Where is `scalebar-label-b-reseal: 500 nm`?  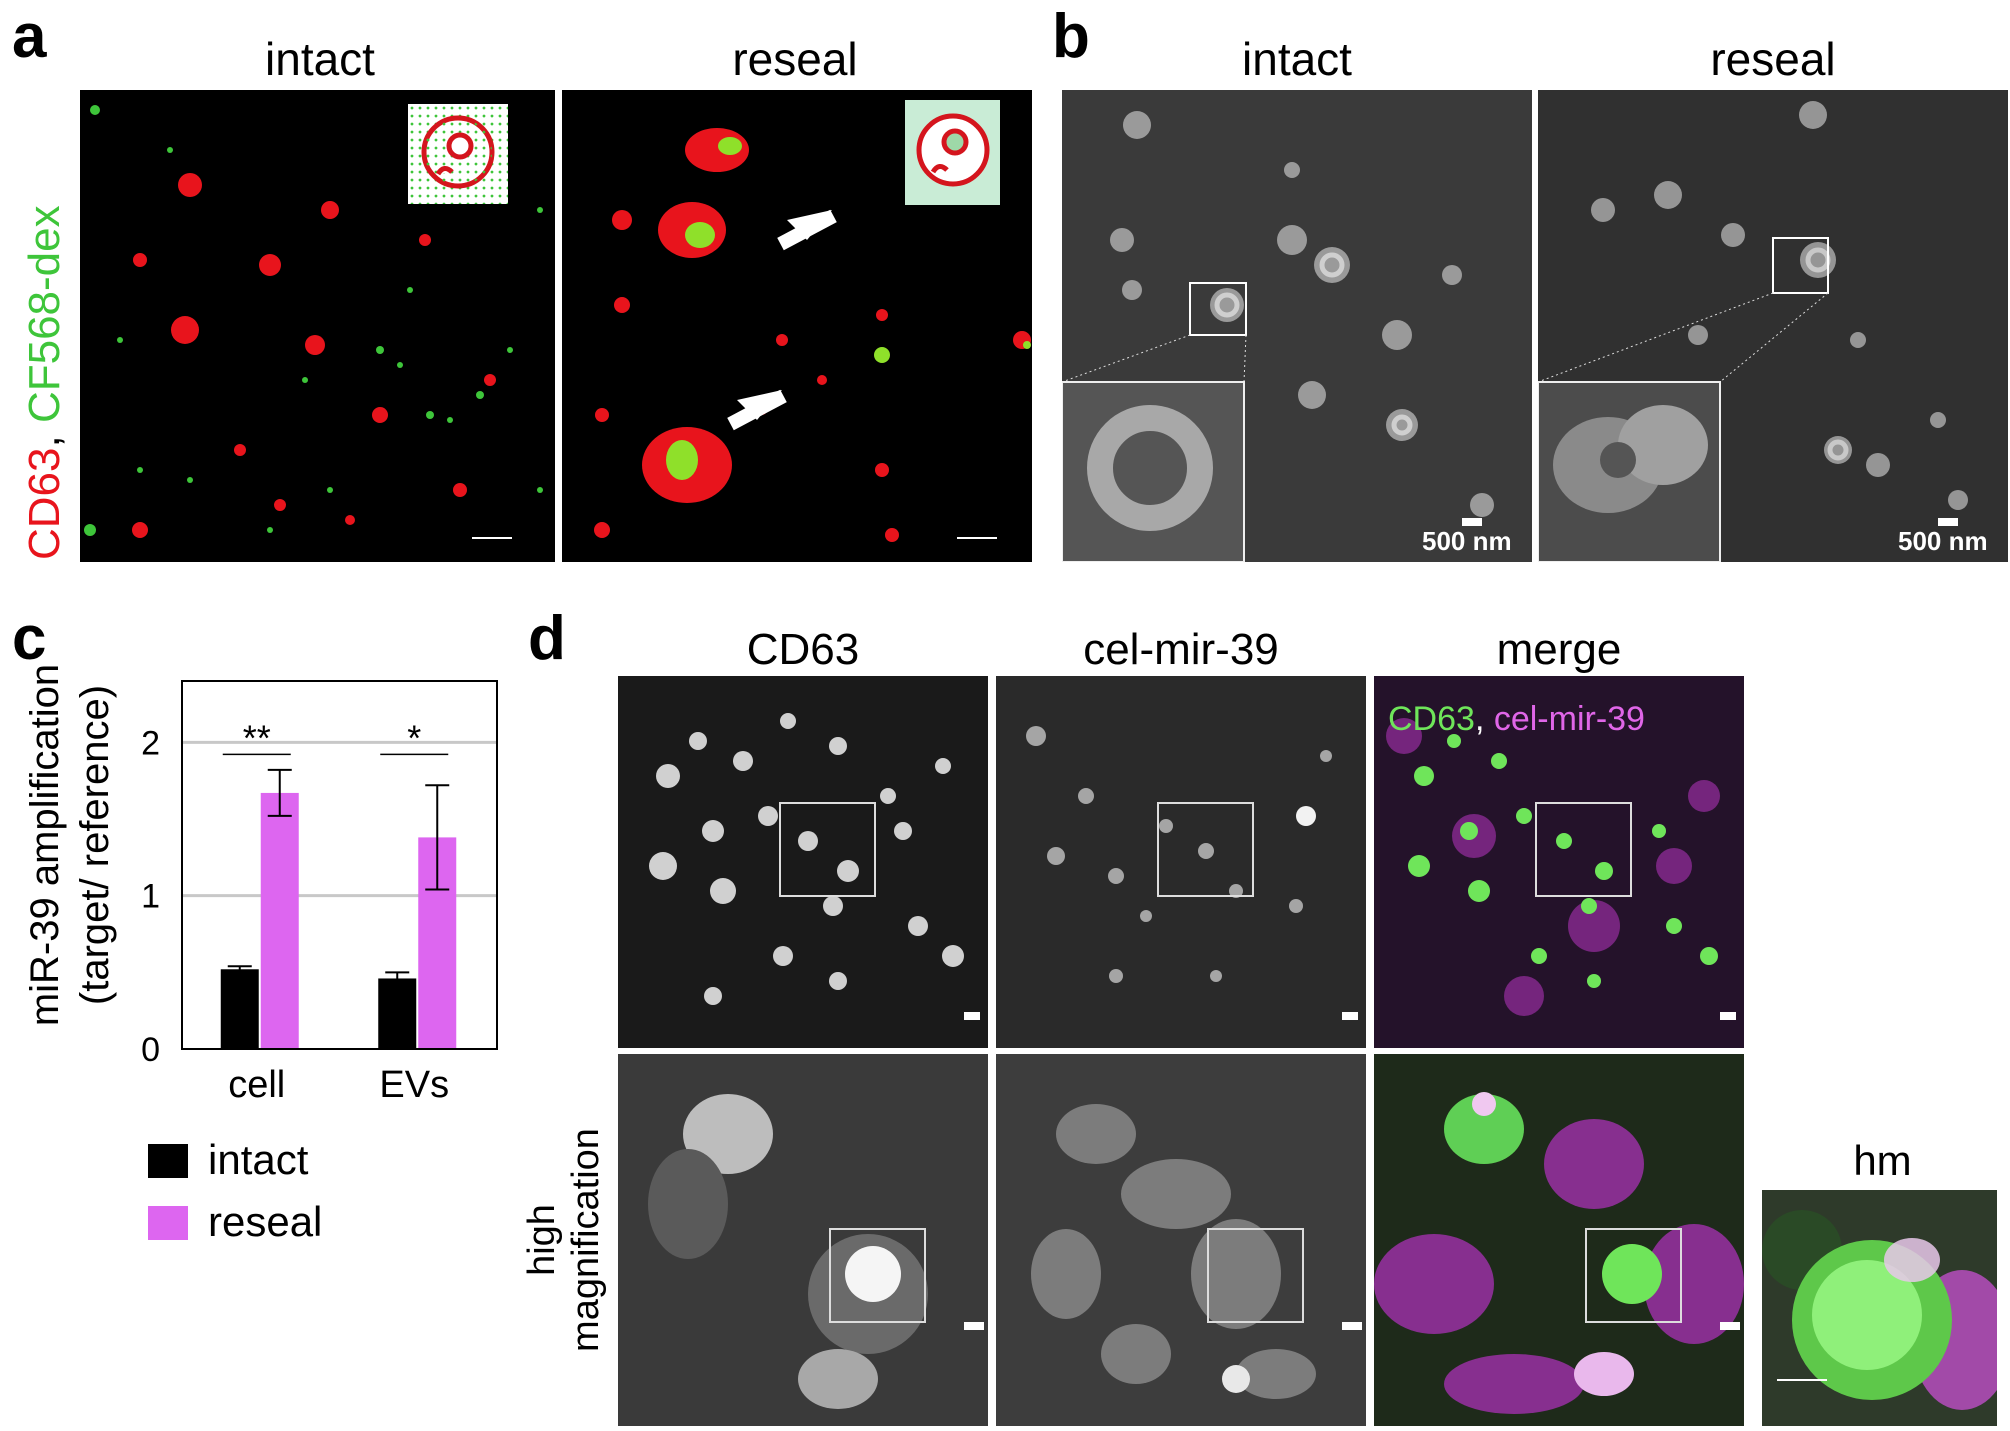
scalebar-label-b-reseal: 500 nm is located at coordinates (1943, 541).